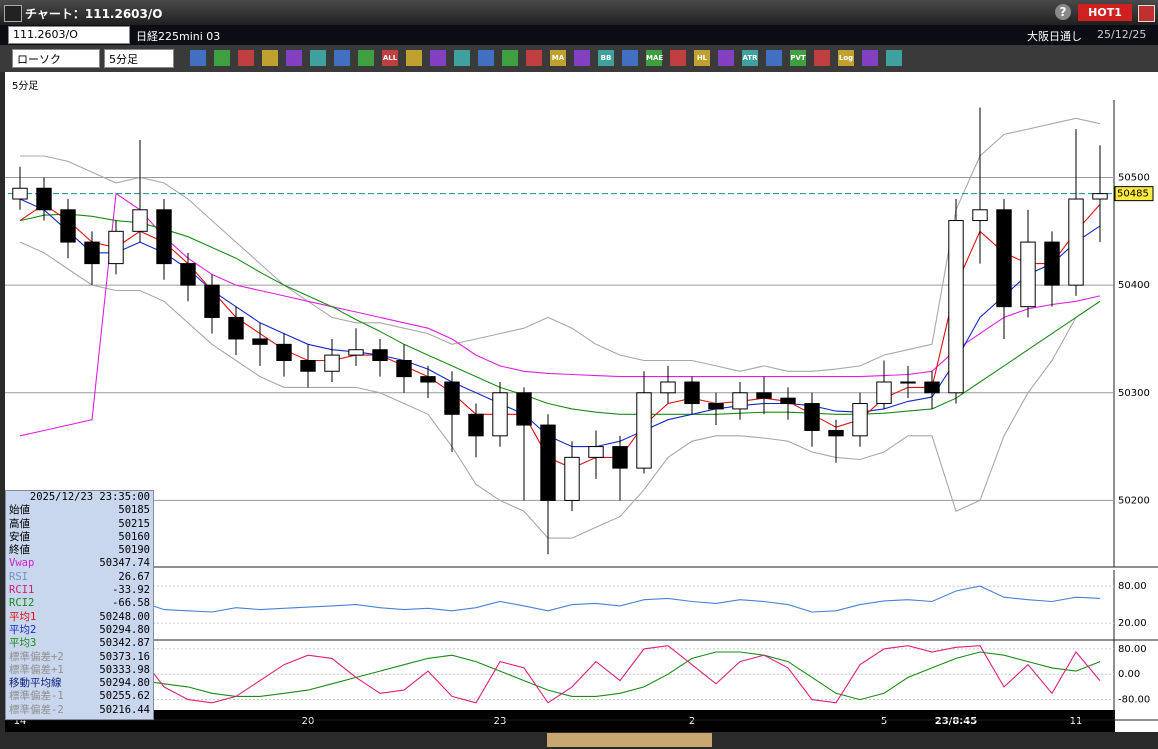 The width and height of the screenshot is (1158, 749). Describe the element at coordinates (23, 643) in the screenshot. I see `info-label: 平均3` at that location.